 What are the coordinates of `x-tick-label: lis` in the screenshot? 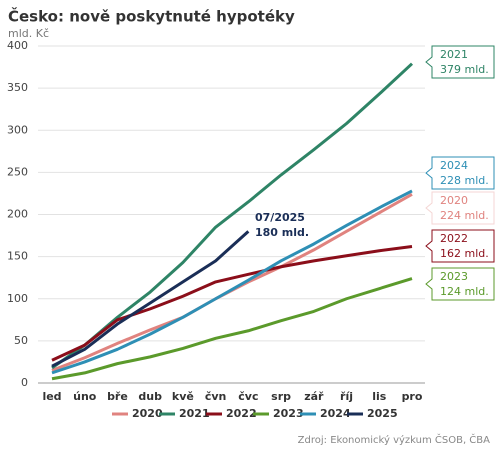 It's located at (379, 396).